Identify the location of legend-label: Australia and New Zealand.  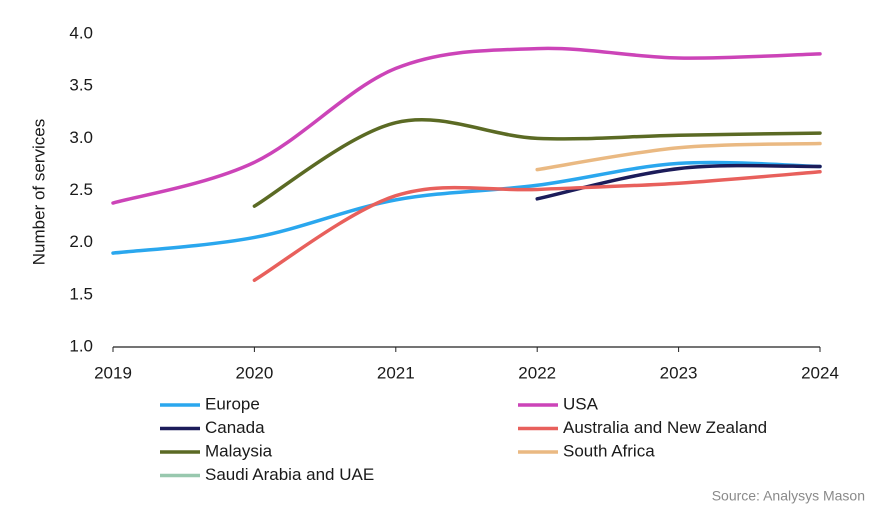
(665, 427).